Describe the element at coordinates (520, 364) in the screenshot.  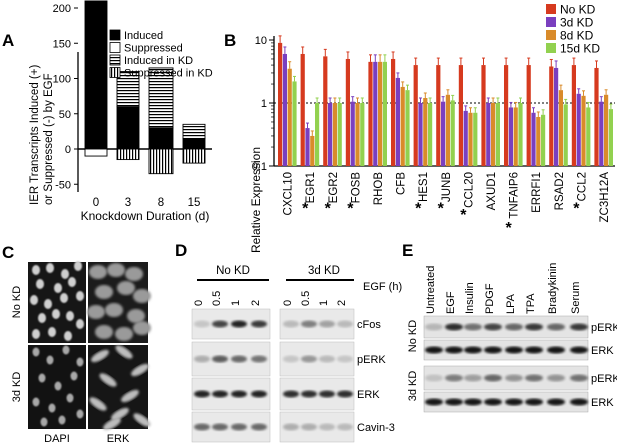
I see `panel-e-blots: pERK ERK pERK ERK` at that location.